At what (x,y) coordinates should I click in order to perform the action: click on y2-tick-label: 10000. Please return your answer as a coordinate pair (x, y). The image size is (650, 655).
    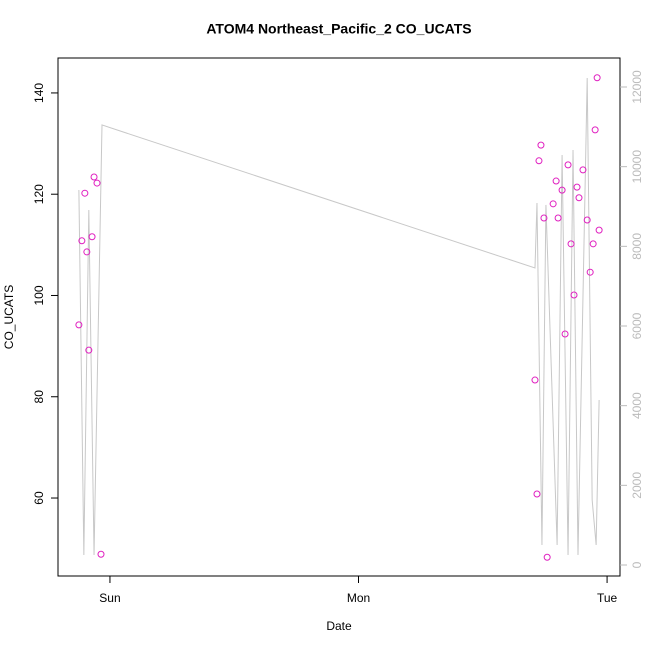
    Looking at the image, I should click on (637, 167).